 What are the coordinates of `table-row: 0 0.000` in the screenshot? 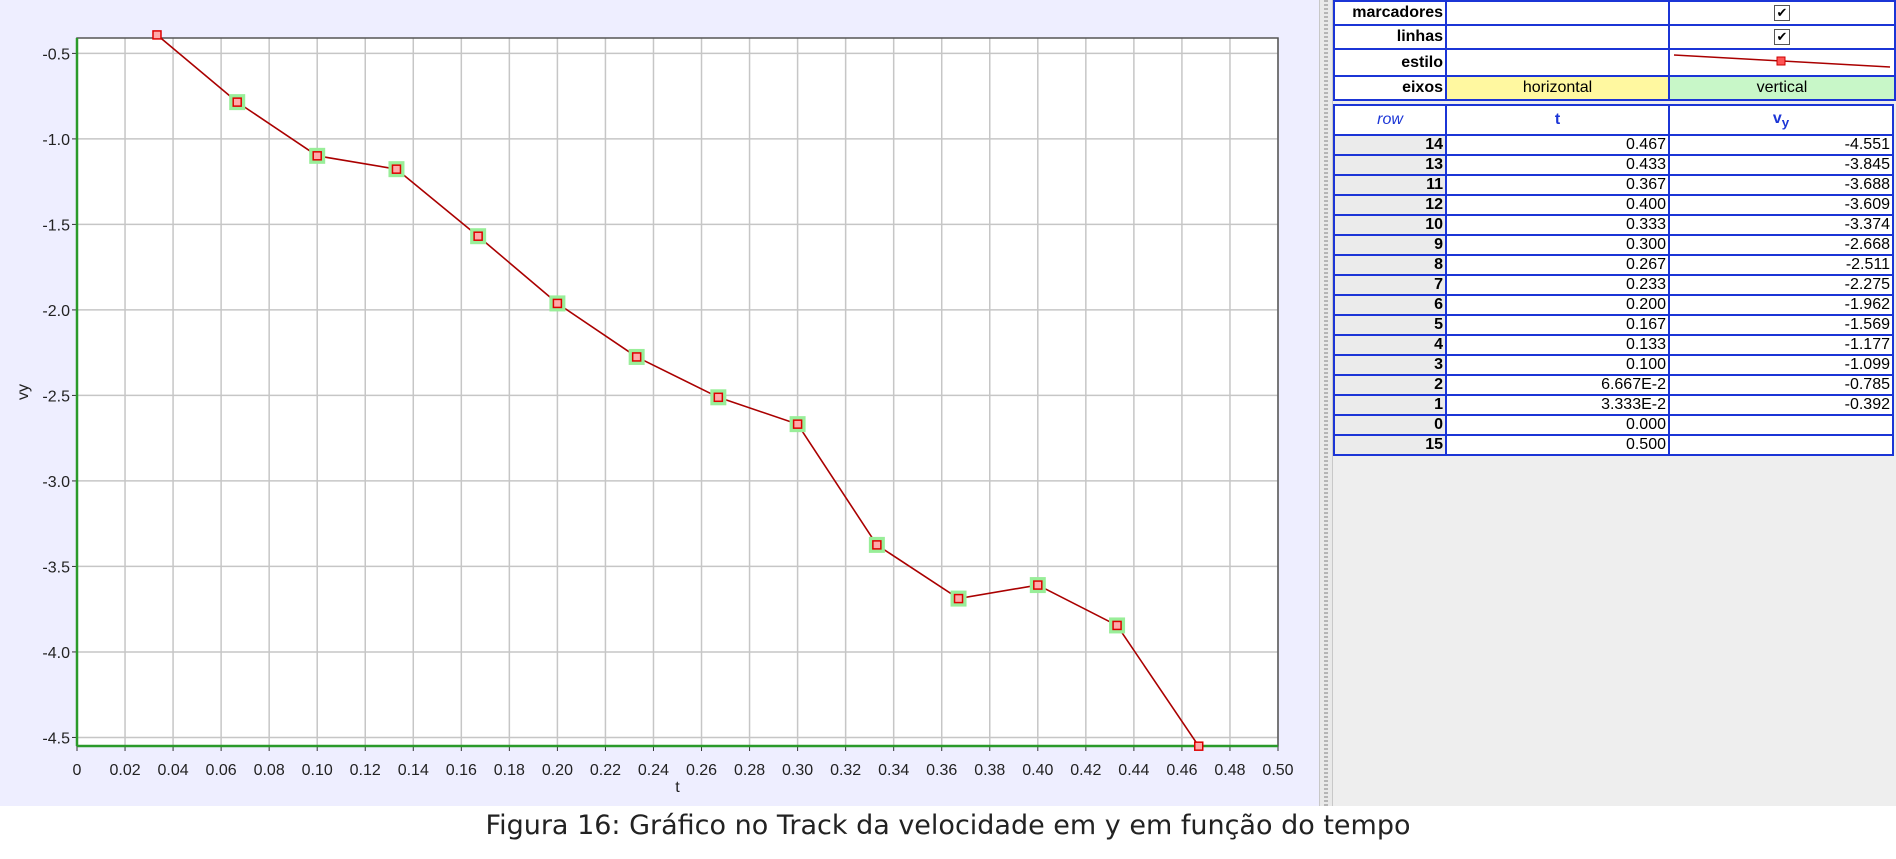 It's located at (1613, 425).